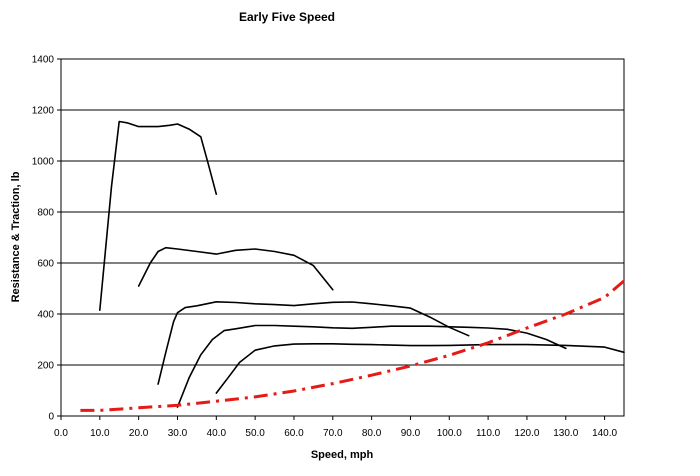 The height and width of the screenshot is (476, 700). Describe the element at coordinates (488, 433) in the screenshot. I see `x-tick-label: 110.0` at that location.